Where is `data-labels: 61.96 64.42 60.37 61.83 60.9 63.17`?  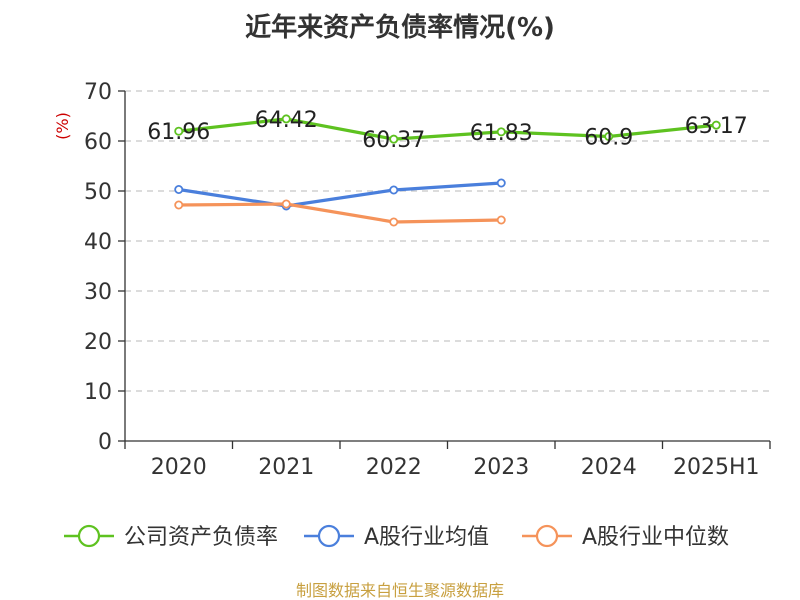 data-labels: 61.96 64.42 60.37 61.83 60.9 63.17 is located at coordinates (447, 130).